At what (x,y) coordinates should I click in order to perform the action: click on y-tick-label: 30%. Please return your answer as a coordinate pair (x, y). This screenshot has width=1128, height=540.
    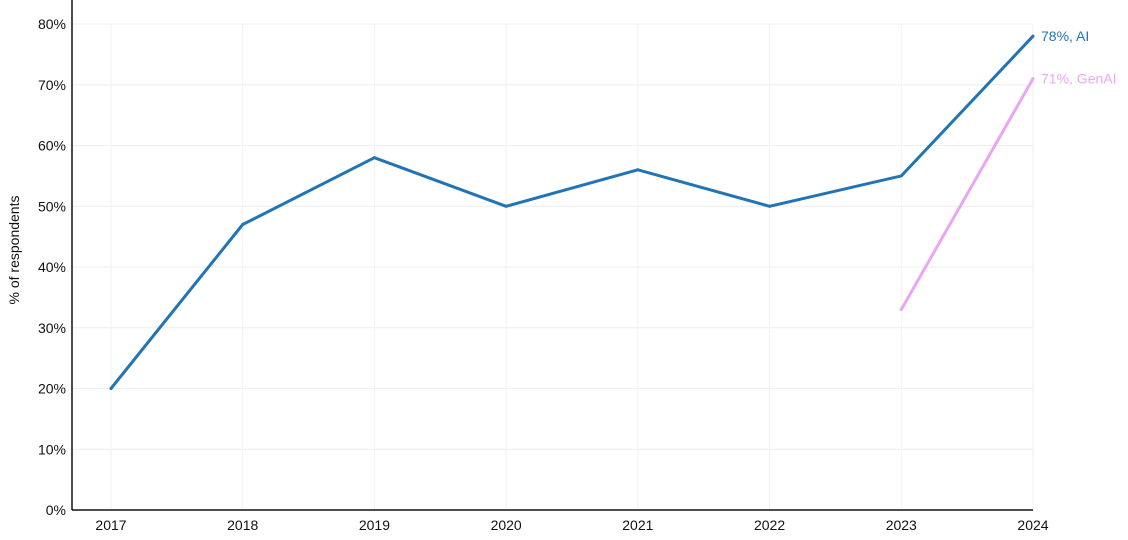
    Looking at the image, I should click on (52, 328).